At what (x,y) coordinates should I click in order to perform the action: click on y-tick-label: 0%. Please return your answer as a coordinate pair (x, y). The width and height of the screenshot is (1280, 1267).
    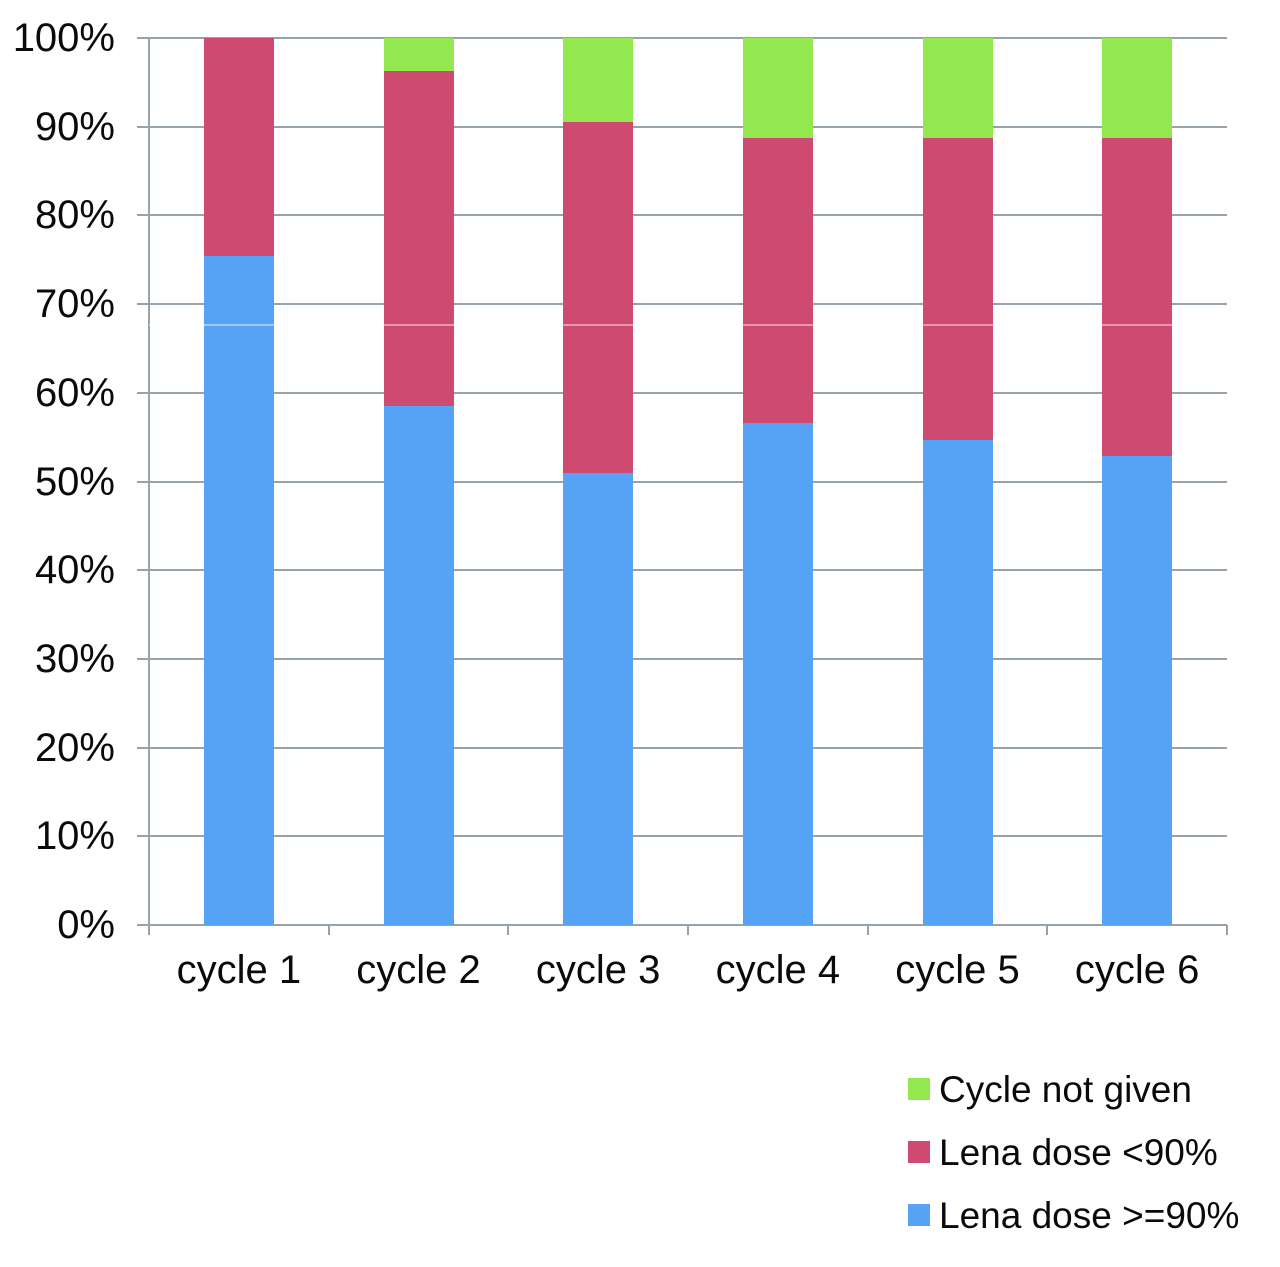
    Looking at the image, I should click on (86, 925).